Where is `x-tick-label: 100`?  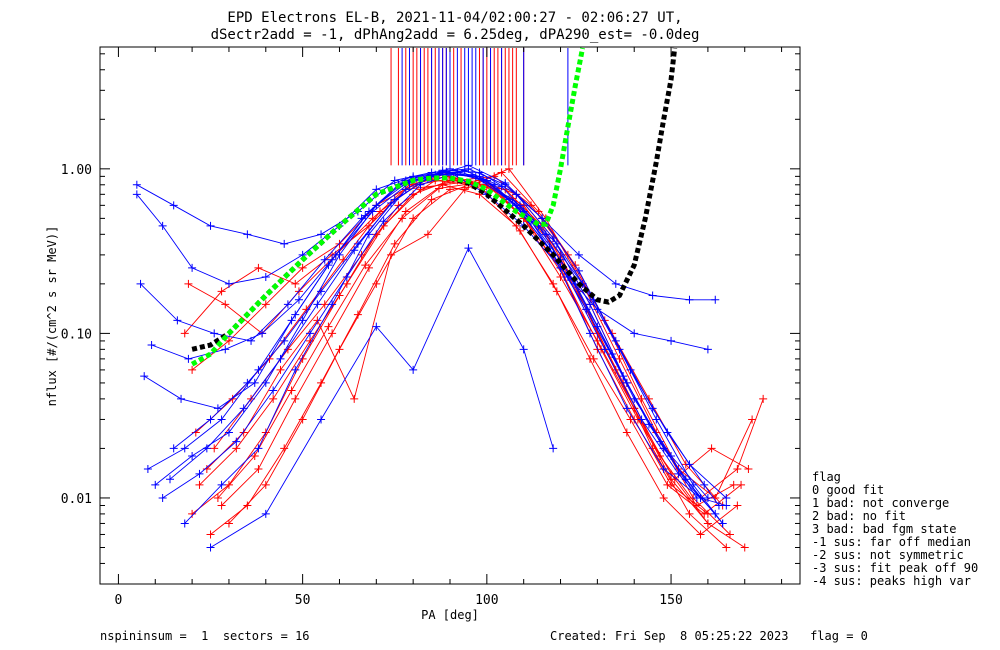
x-tick-label: 100 is located at coordinates (486, 600).